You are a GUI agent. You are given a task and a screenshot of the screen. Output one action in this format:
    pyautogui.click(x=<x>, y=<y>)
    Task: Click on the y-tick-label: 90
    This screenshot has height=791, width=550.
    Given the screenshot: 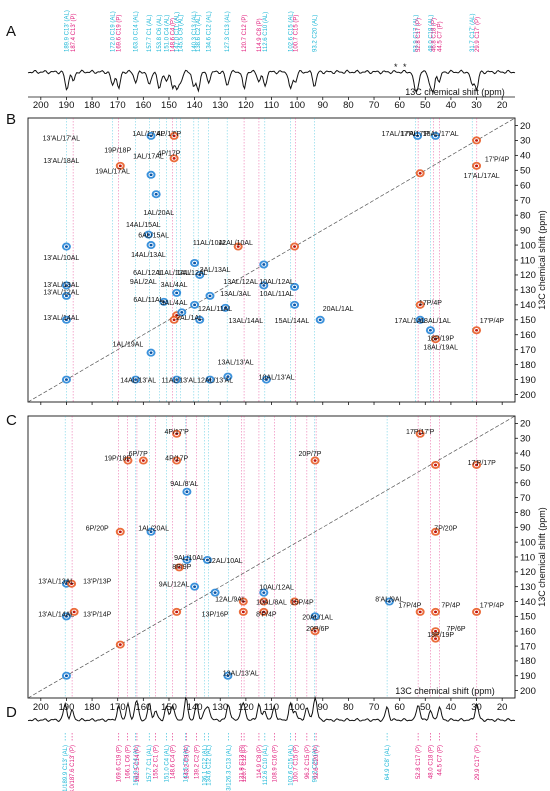 What is the action you would take?
    pyautogui.click(x=525, y=230)
    